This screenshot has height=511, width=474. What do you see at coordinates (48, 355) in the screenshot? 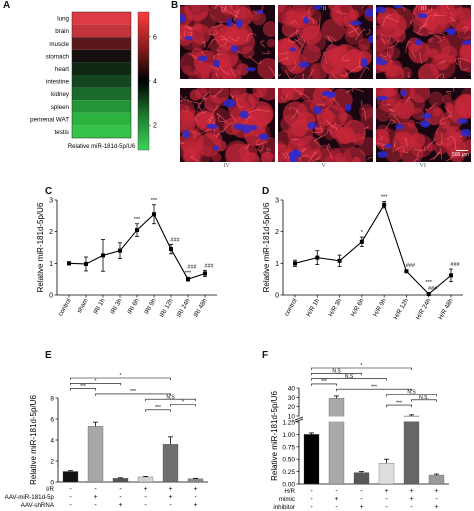
I see `panel-label-e: E` at bounding box center [48, 355].